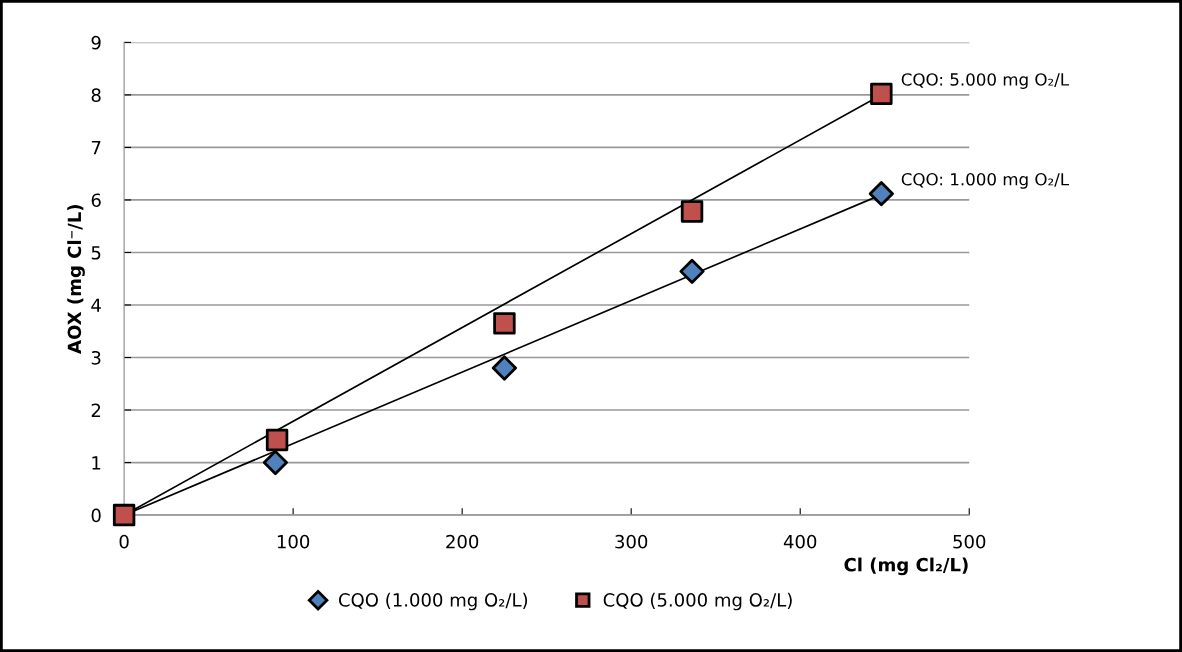 The height and width of the screenshot is (652, 1182). I want to click on x-tick-label: 100, so click(293, 541).